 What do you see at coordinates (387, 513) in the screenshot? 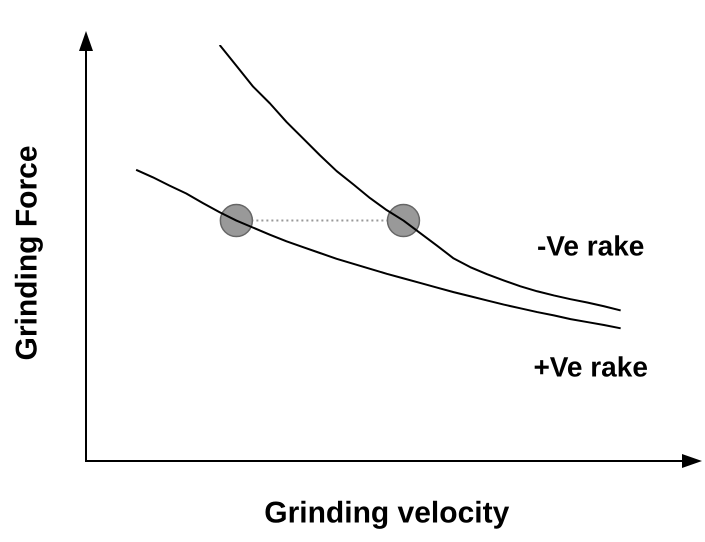
I see `x-axis-title: Grinding velocity` at bounding box center [387, 513].